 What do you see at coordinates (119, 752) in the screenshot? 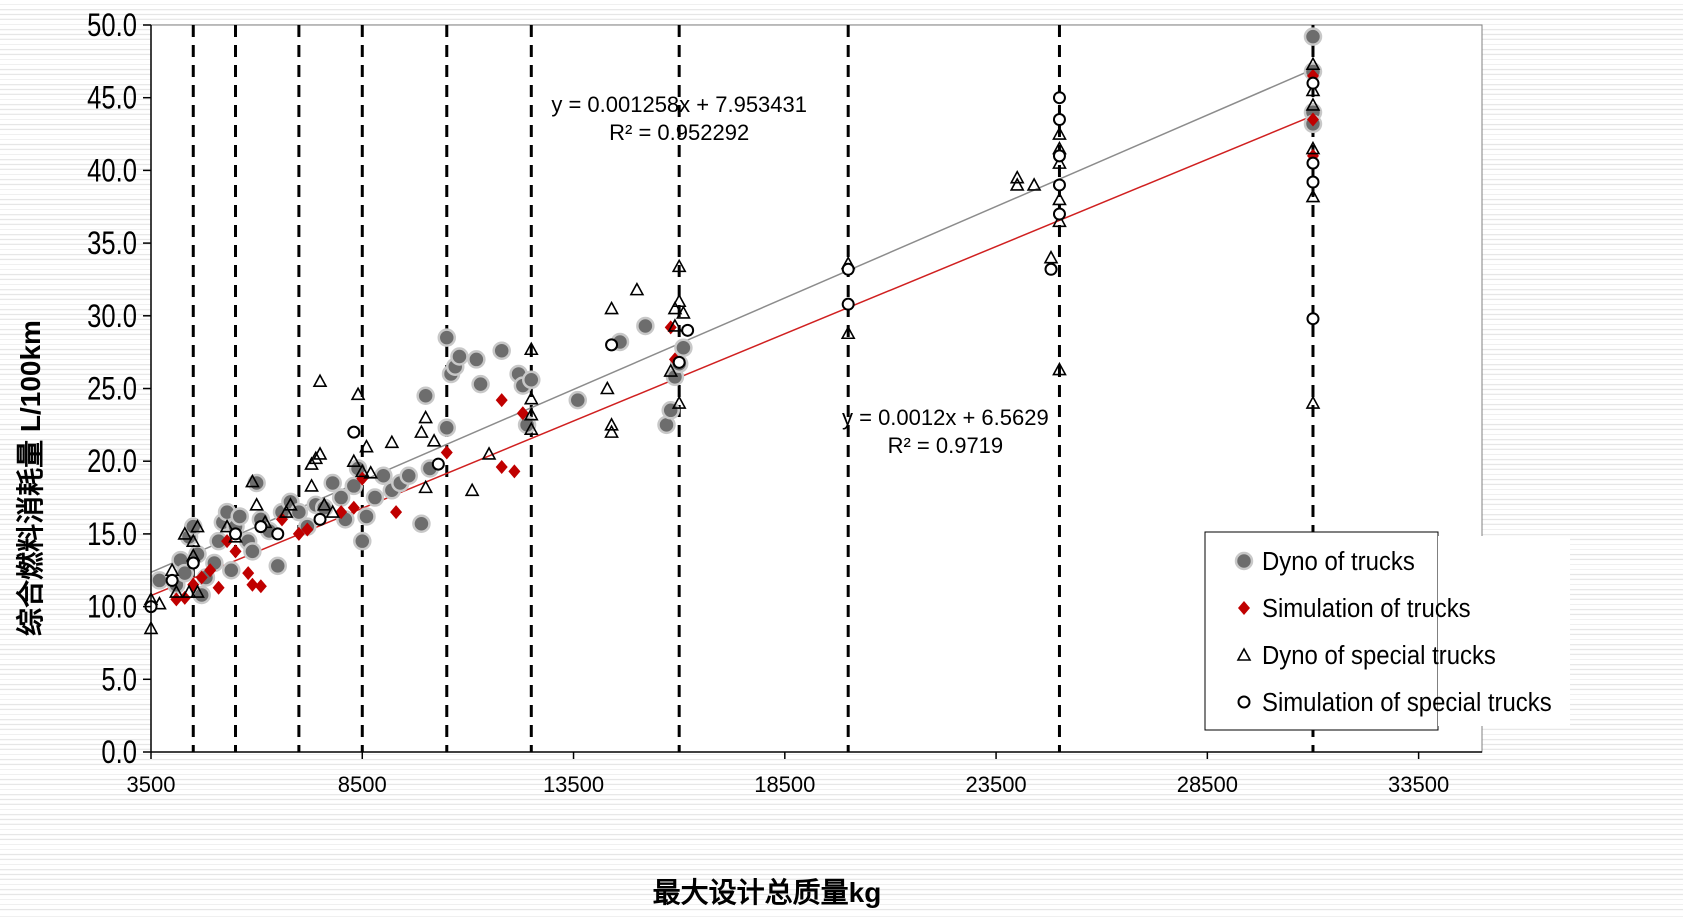
I see `y-tick-label: 0.0` at bounding box center [119, 752].